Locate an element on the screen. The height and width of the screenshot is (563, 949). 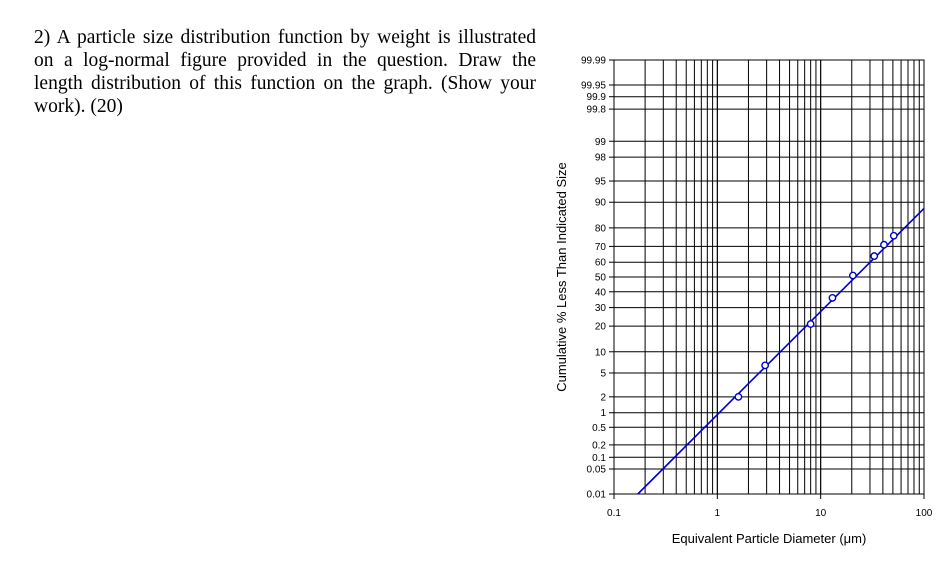
y-tick-label: 40 is located at coordinates (601, 292).